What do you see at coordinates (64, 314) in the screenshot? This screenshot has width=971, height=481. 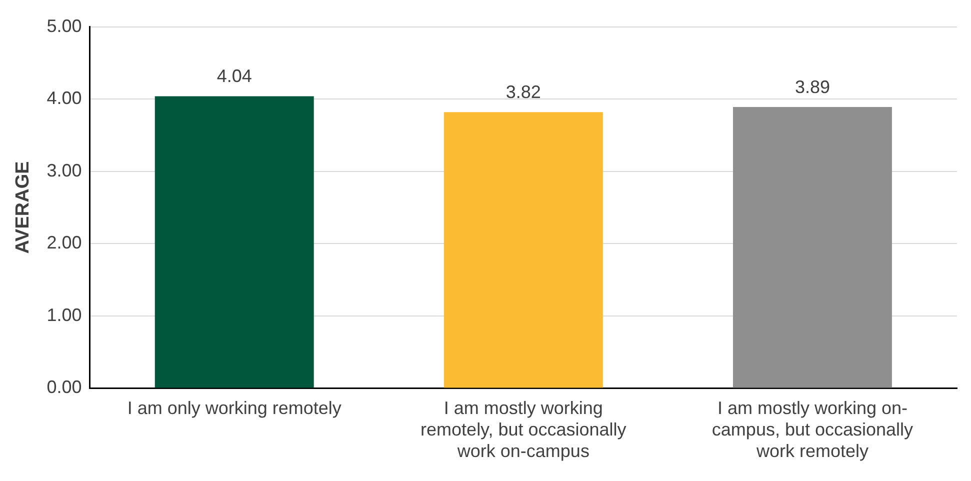 I see `y-tick-label: 1.00` at bounding box center [64, 314].